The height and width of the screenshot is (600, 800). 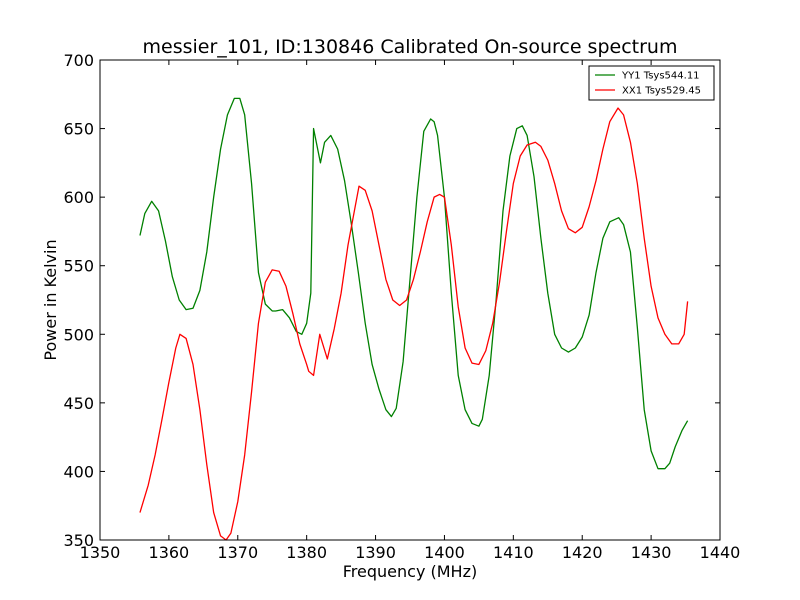 What do you see at coordinates (444, 552) in the screenshot?
I see `x-tick-label: 1400` at bounding box center [444, 552].